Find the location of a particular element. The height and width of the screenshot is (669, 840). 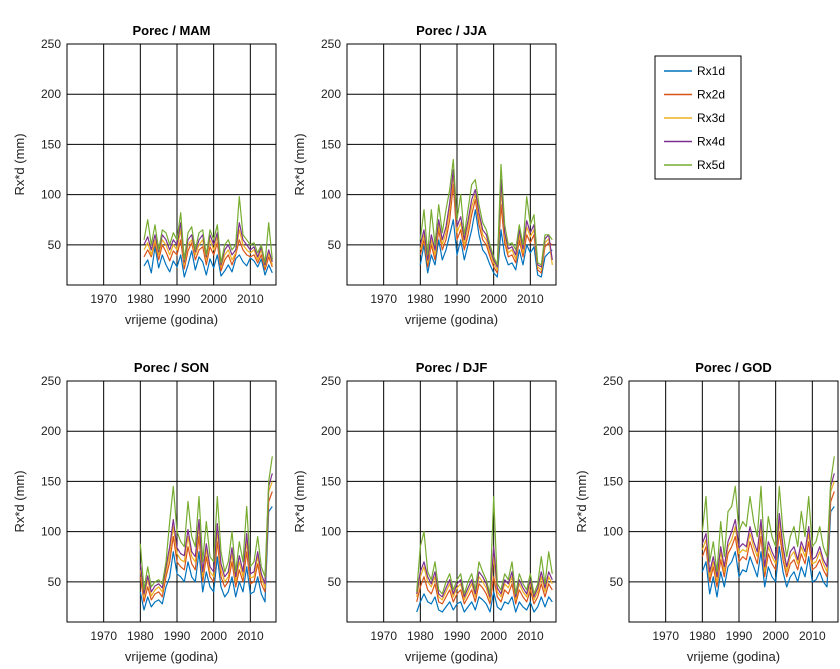

legend-label: Rx2d is located at coordinates (711, 95).